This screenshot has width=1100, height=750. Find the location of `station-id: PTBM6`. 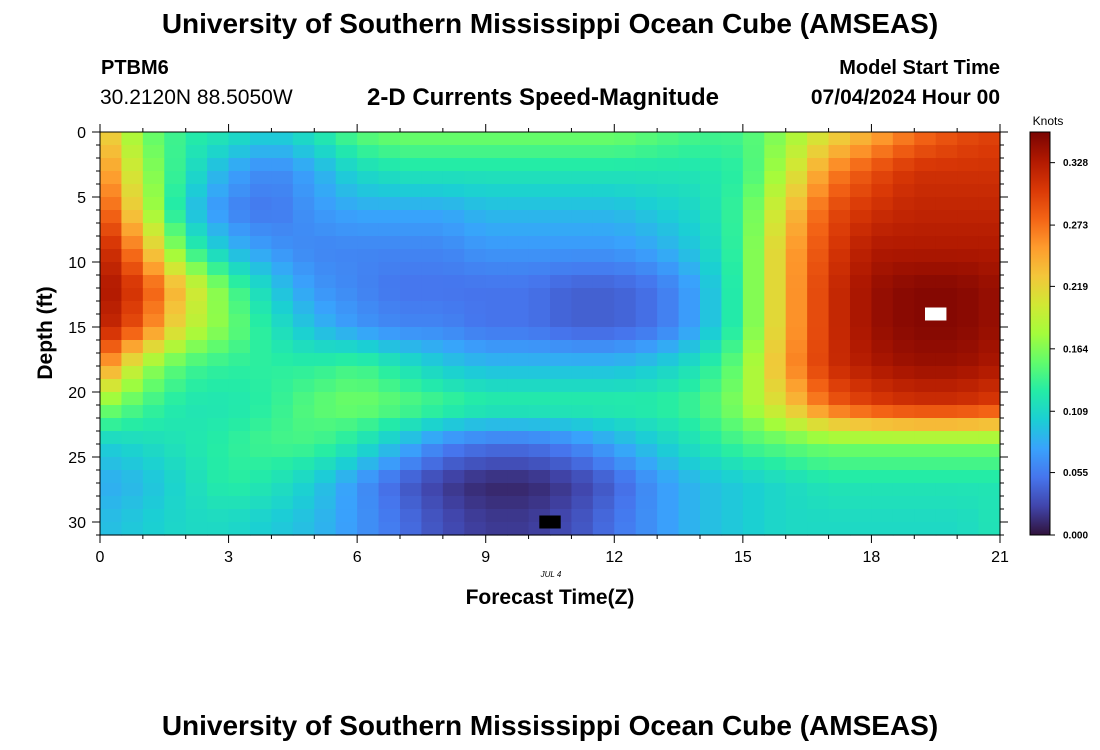

station-id: PTBM6 is located at coordinates (135, 68).